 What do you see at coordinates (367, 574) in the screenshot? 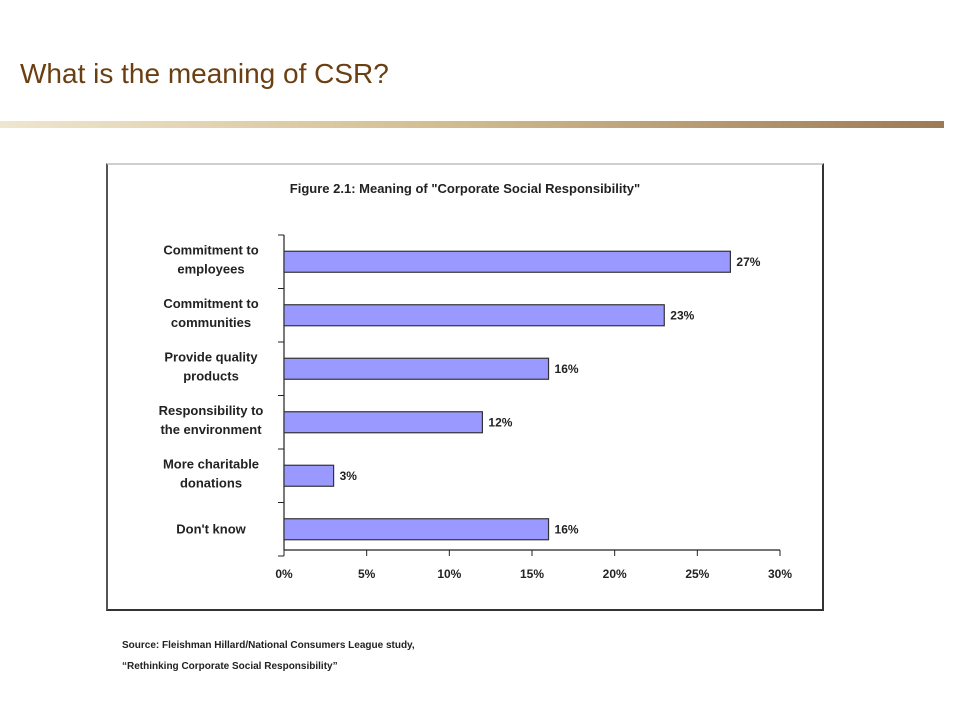
I see `x-tick-label: 5%` at bounding box center [367, 574].